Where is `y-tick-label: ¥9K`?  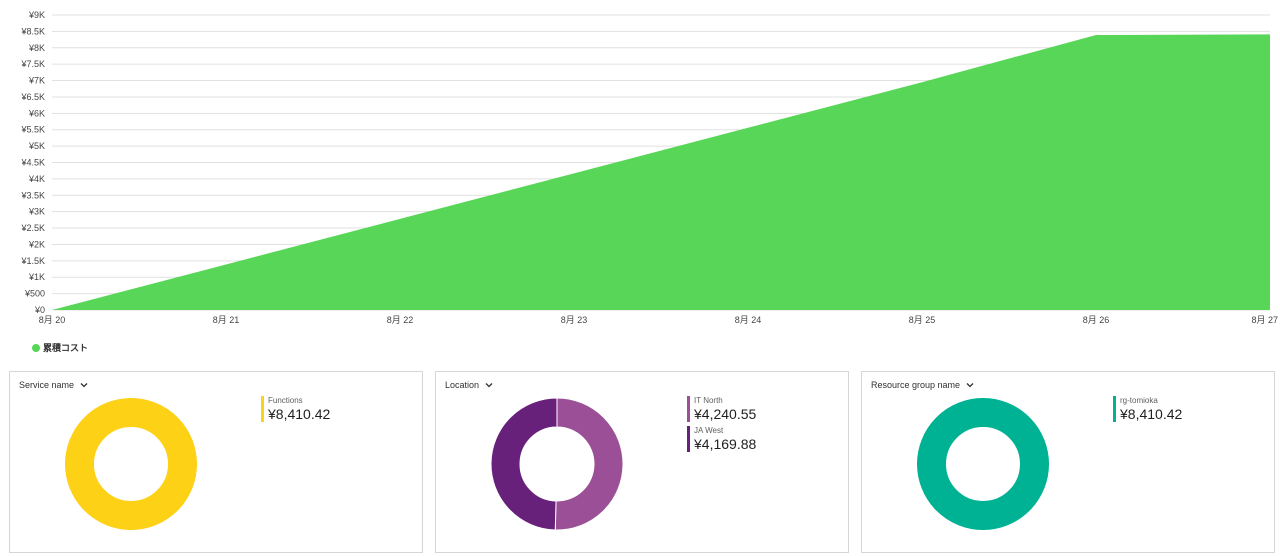 y-tick-label: ¥9K is located at coordinates (36, 15).